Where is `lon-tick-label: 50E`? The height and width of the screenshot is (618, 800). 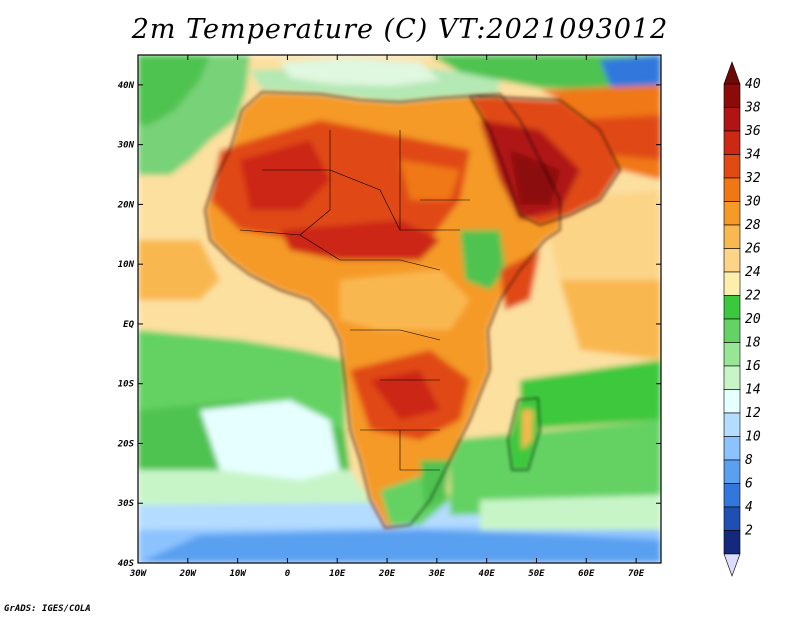 lon-tick-label: 50E is located at coordinates (536, 574).